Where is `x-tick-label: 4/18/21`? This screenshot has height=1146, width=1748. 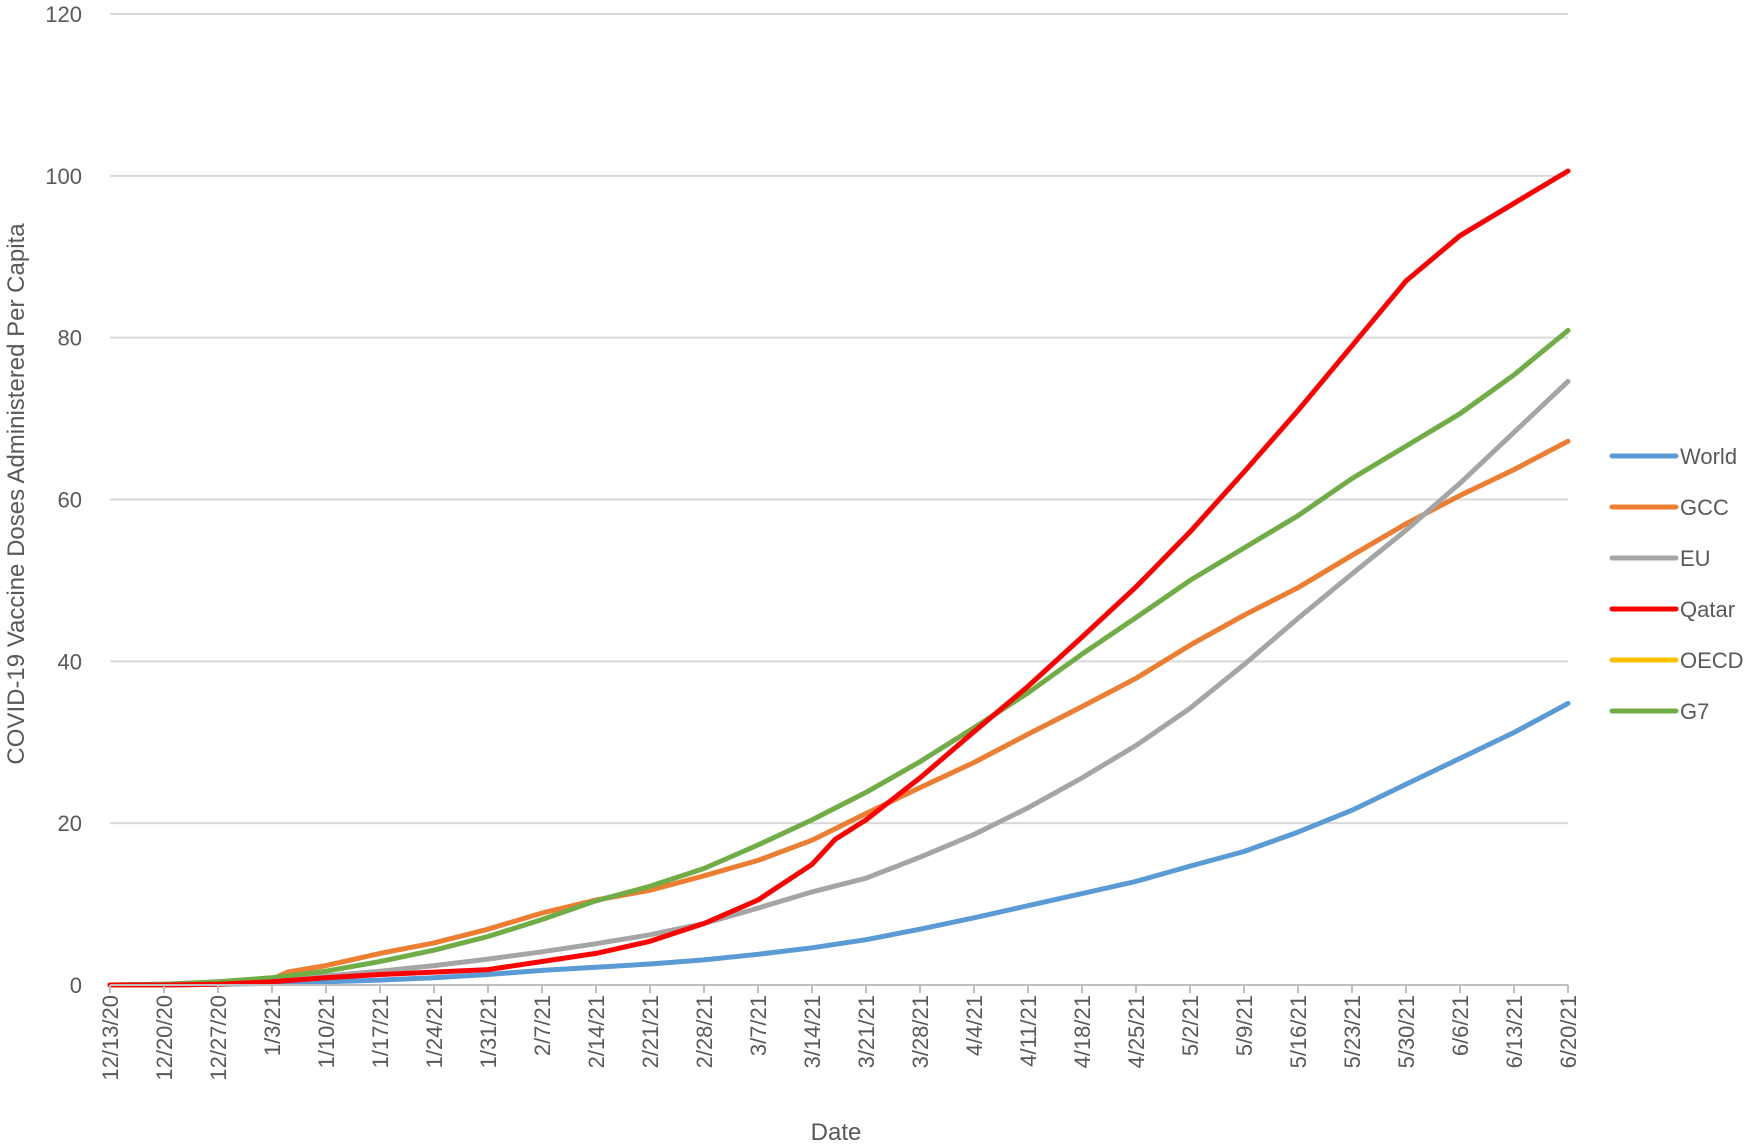
x-tick-label: 4/18/21 is located at coordinates (1082, 1031).